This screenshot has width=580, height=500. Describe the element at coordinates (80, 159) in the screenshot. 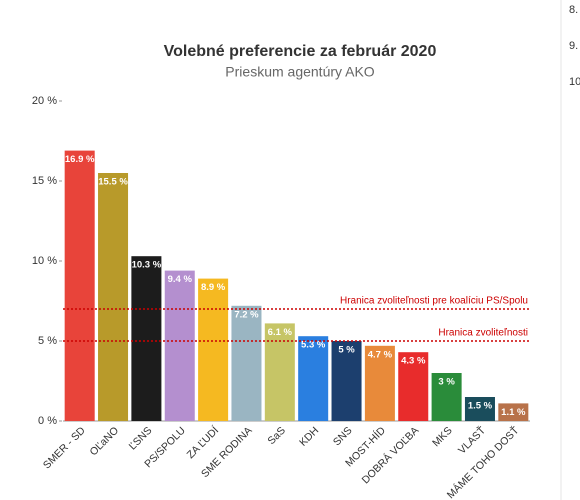

I see `value-label: 16.9 %` at that location.